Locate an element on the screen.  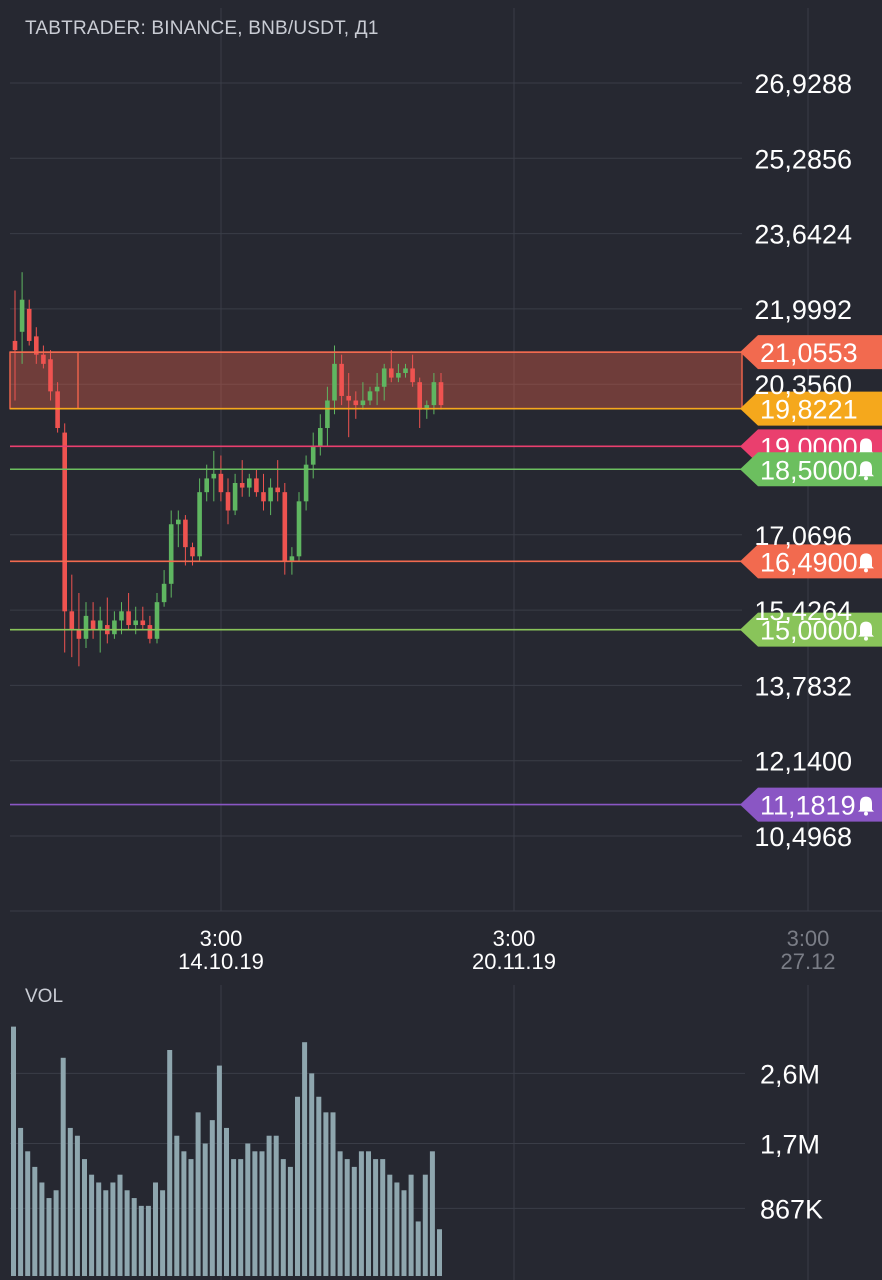
volume-tick-label: 1,7M is located at coordinates (790, 1145).